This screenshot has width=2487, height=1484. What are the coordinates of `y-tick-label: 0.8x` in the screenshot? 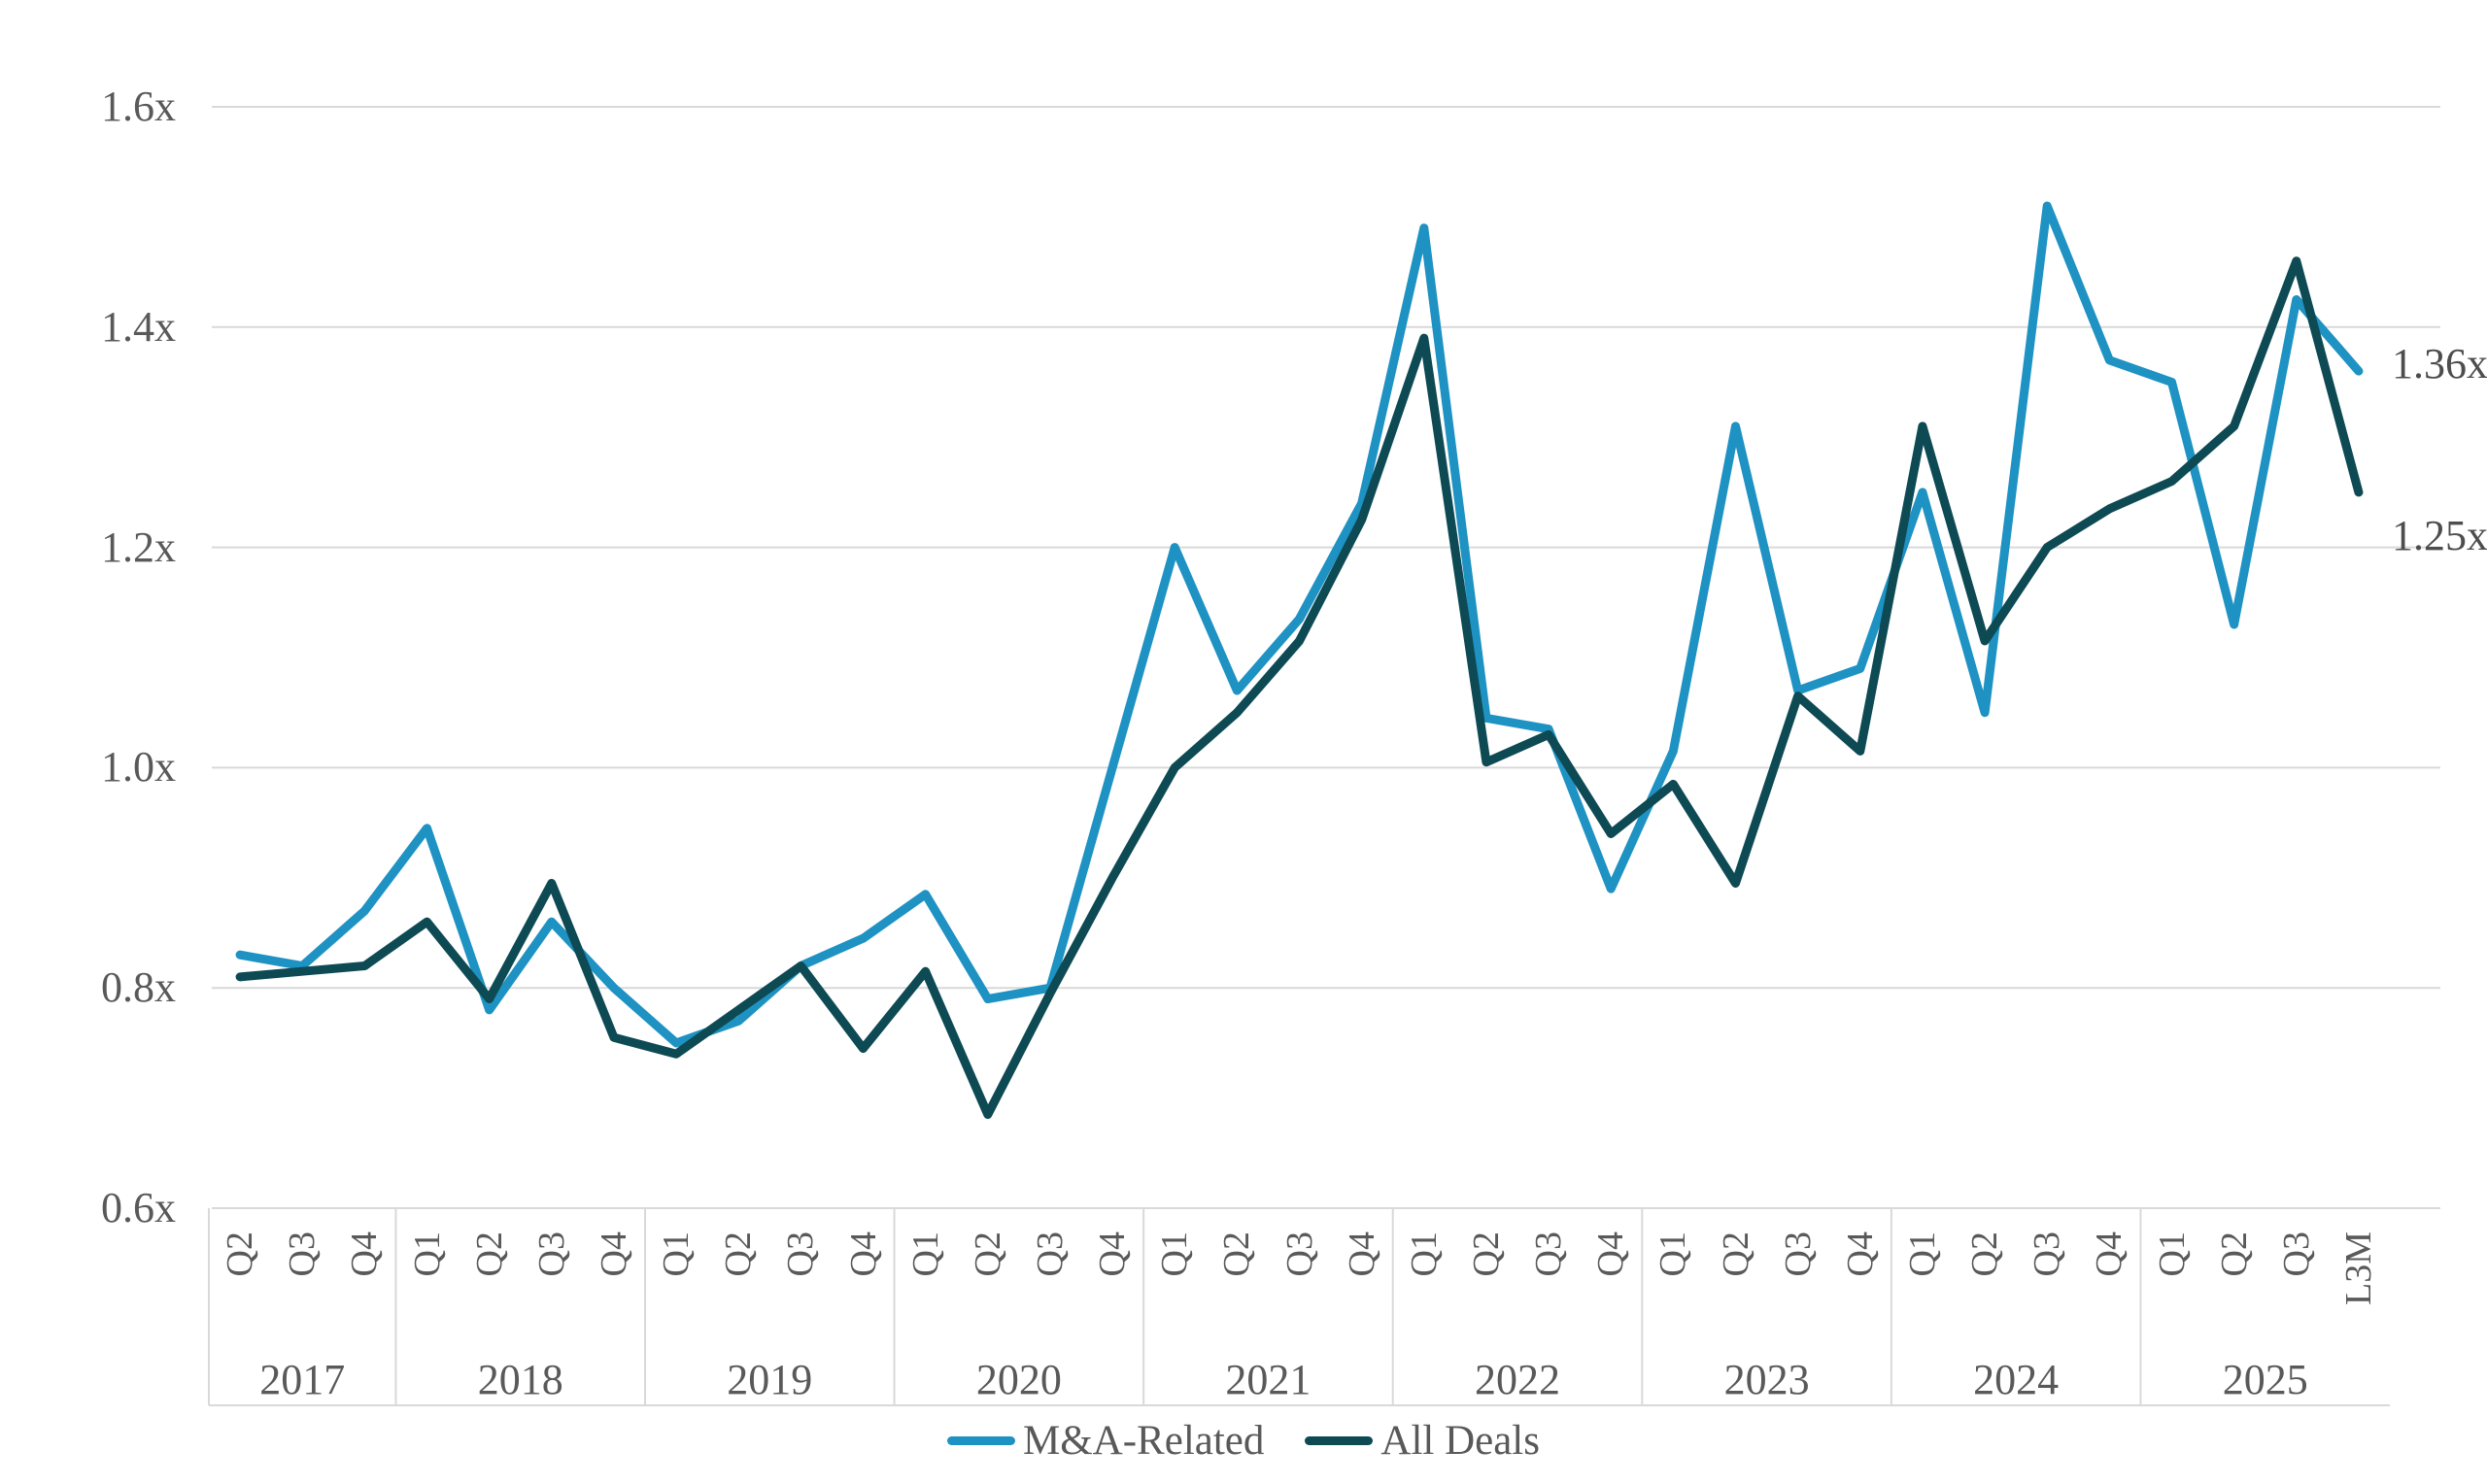 It's located at (138, 987).